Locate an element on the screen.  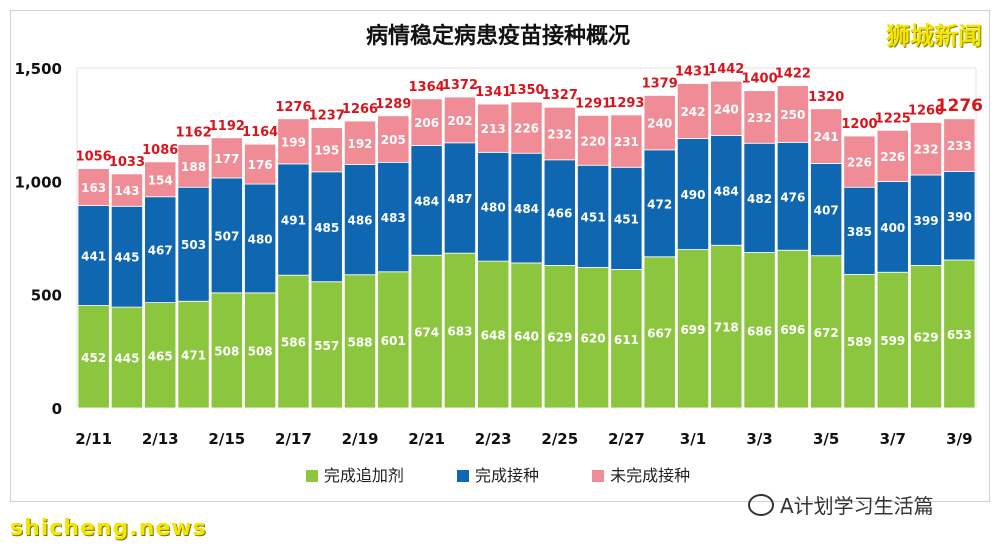
data-label: 620 is located at coordinates (593, 339).